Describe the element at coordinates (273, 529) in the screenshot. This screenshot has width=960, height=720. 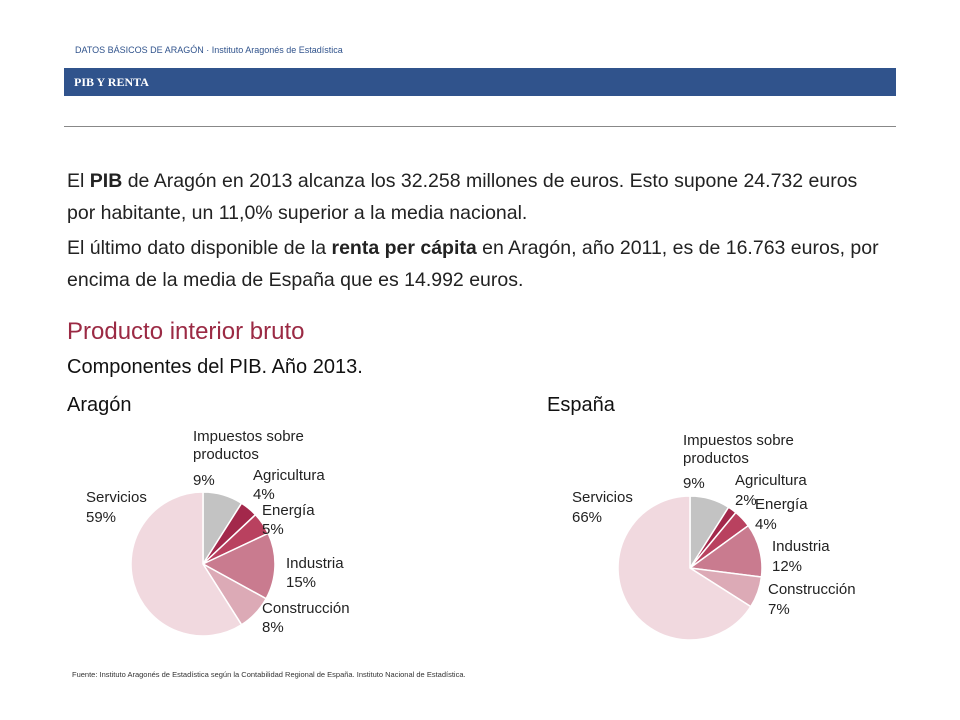
I see `value-label: 5%` at that location.